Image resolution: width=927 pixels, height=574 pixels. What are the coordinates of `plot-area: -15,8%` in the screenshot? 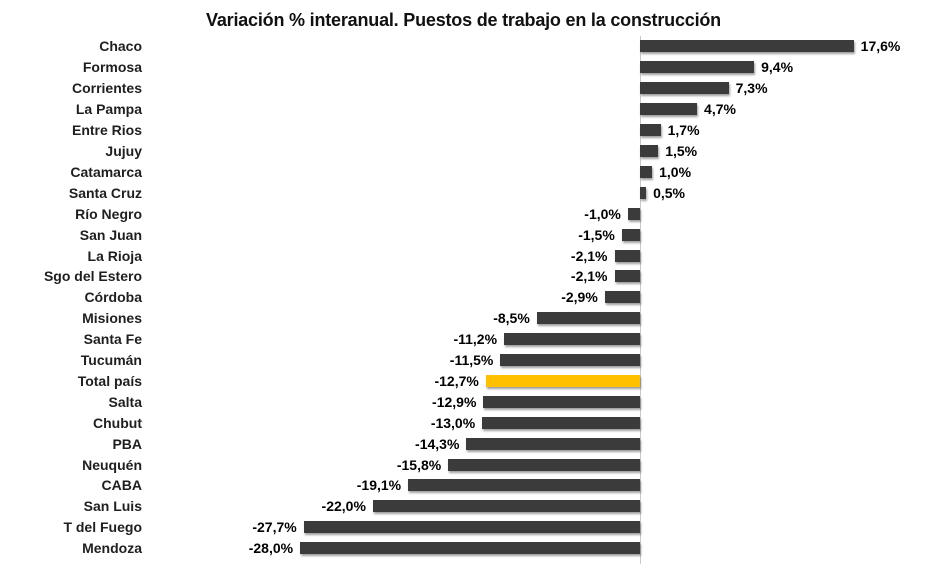 It's located at (537, 464).